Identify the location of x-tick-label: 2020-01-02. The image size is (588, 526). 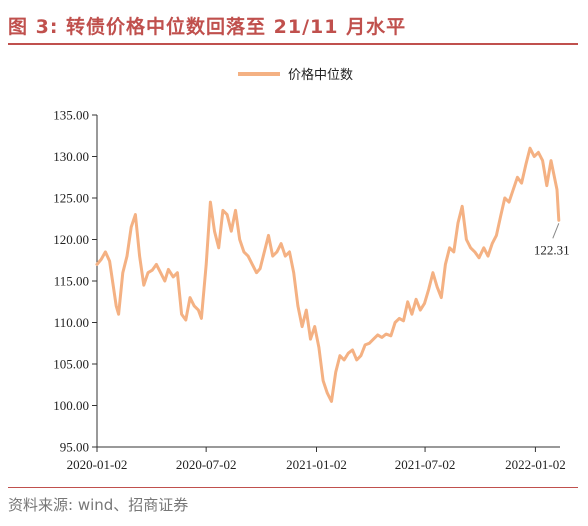
(97, 464).